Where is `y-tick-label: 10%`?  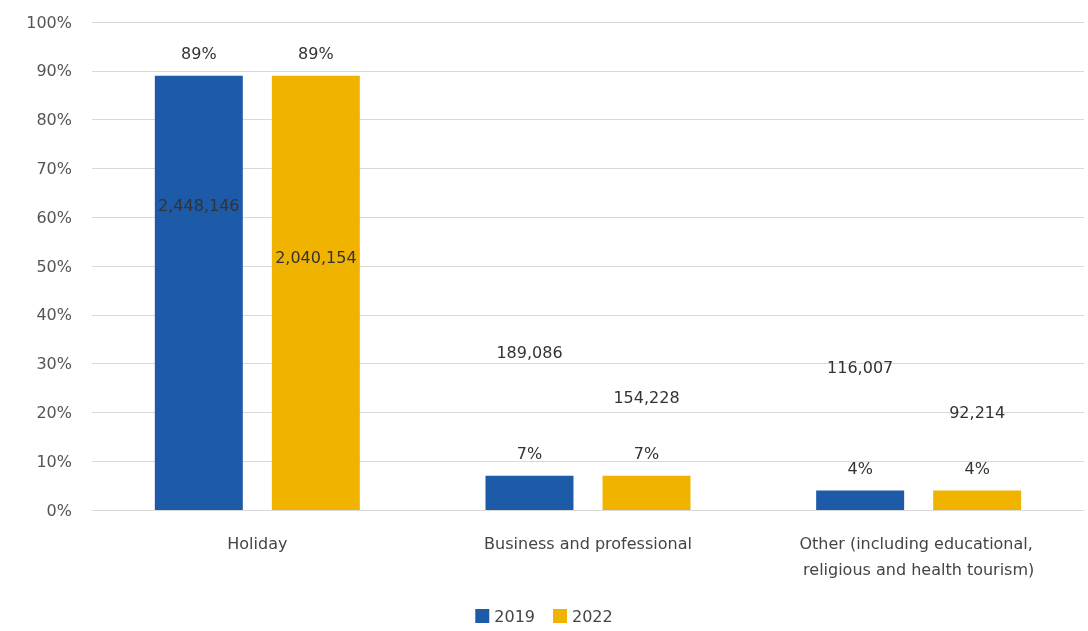 y-tick-label: 10% is located at coordinates (54, 461).